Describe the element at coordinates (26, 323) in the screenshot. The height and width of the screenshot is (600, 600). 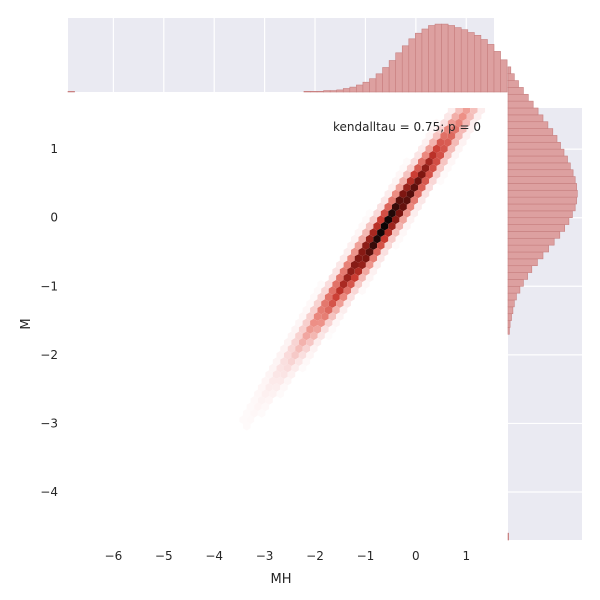
I see `y-axis-label: M` at that location.